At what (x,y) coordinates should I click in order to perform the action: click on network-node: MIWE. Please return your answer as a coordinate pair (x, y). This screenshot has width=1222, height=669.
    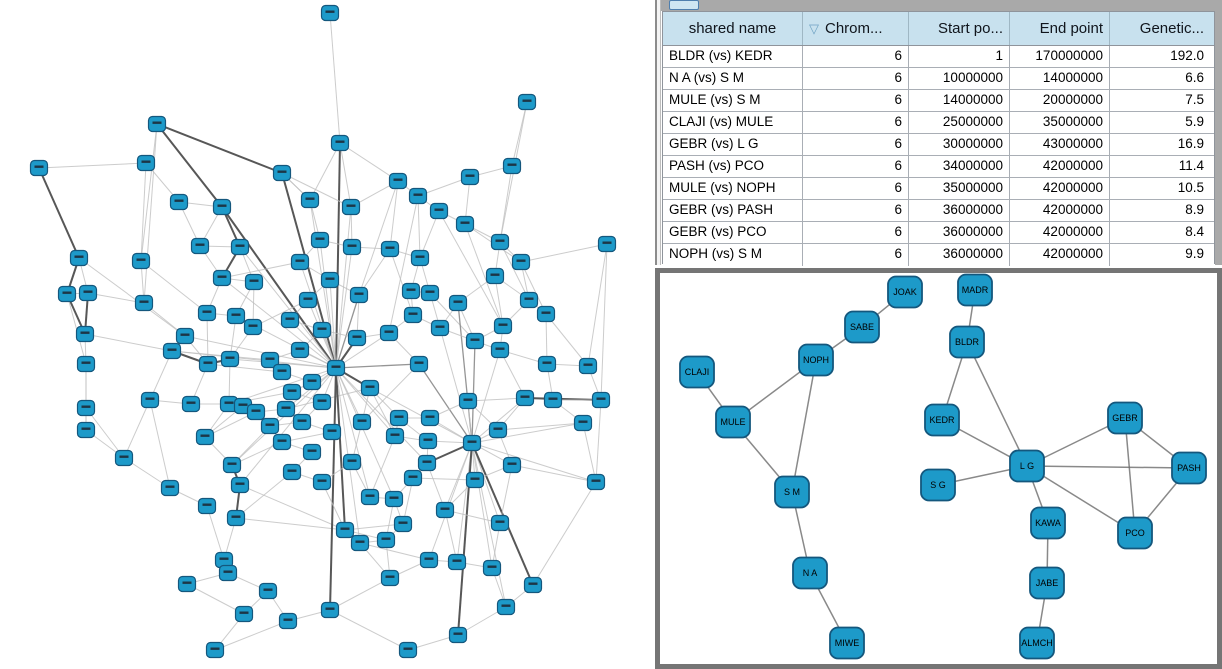
    Looking at the image, I should click on (847, 643).